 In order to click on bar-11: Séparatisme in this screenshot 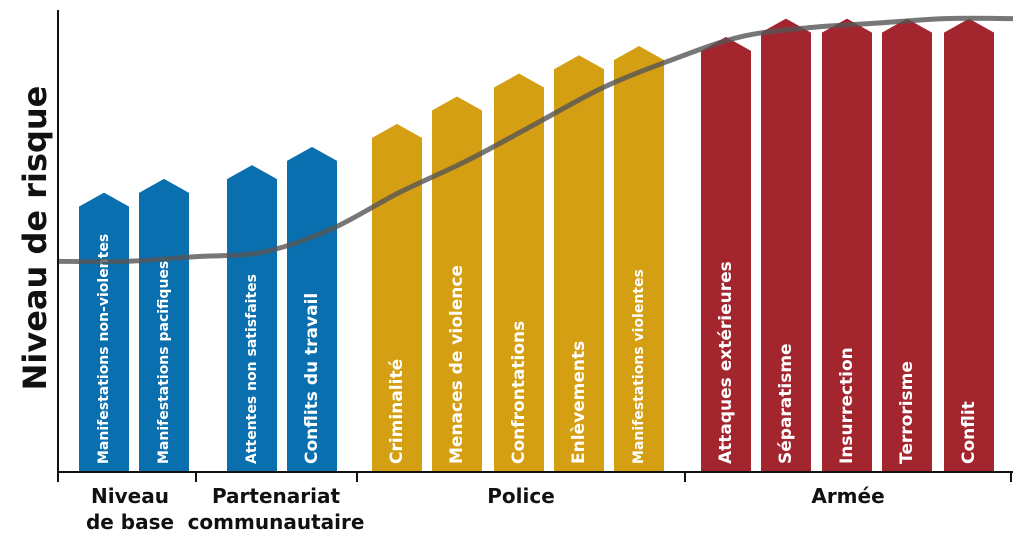, I will do `click(786, 245)`.